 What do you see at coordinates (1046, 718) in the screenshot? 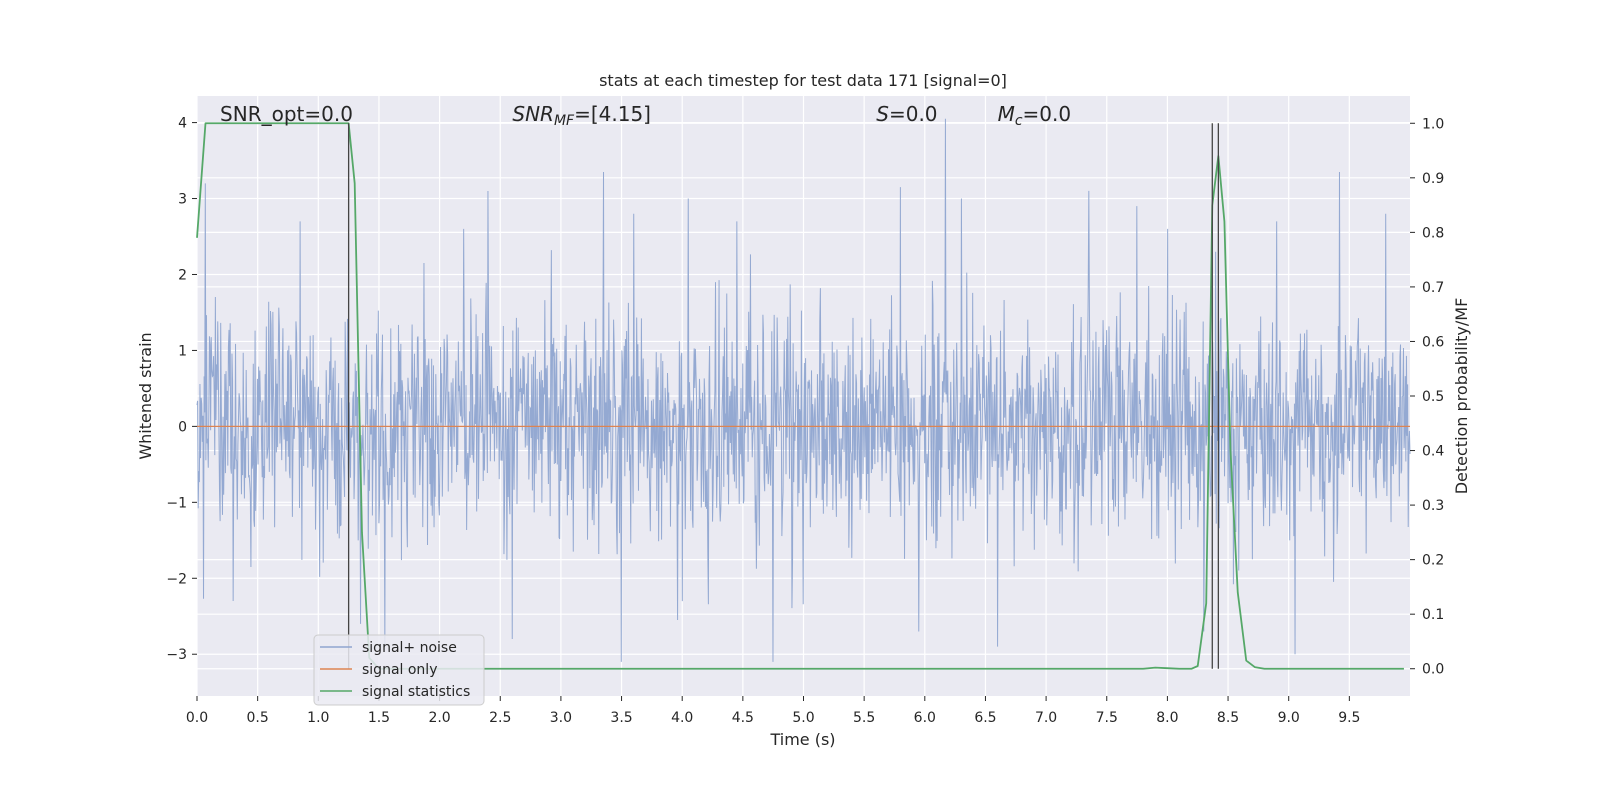
I see `x-tick-label-14: 7.0` at bounding box center [1046, 718].